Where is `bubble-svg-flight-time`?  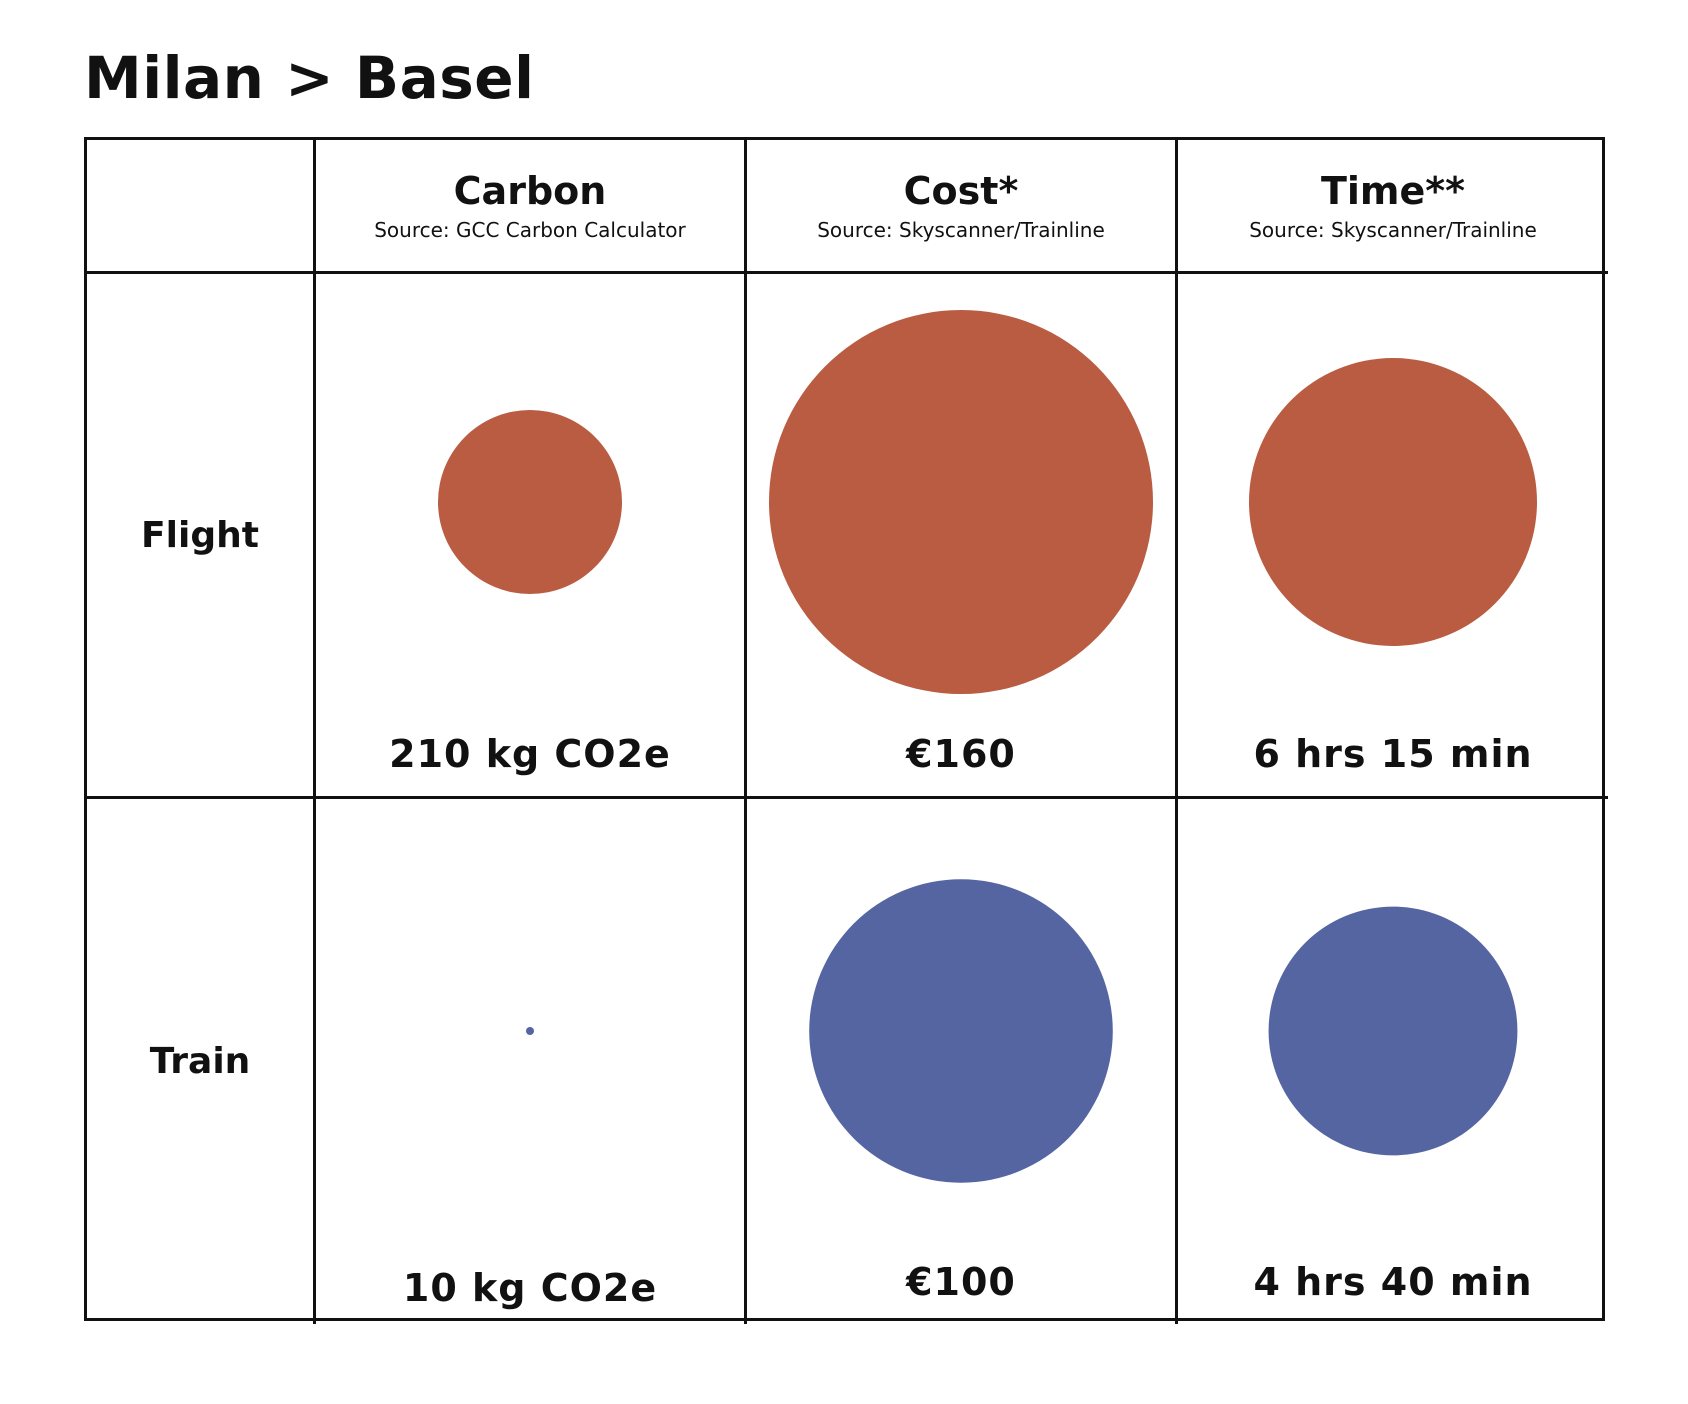
bubble-svg-flight-time is located at coordinates (1393, 502).